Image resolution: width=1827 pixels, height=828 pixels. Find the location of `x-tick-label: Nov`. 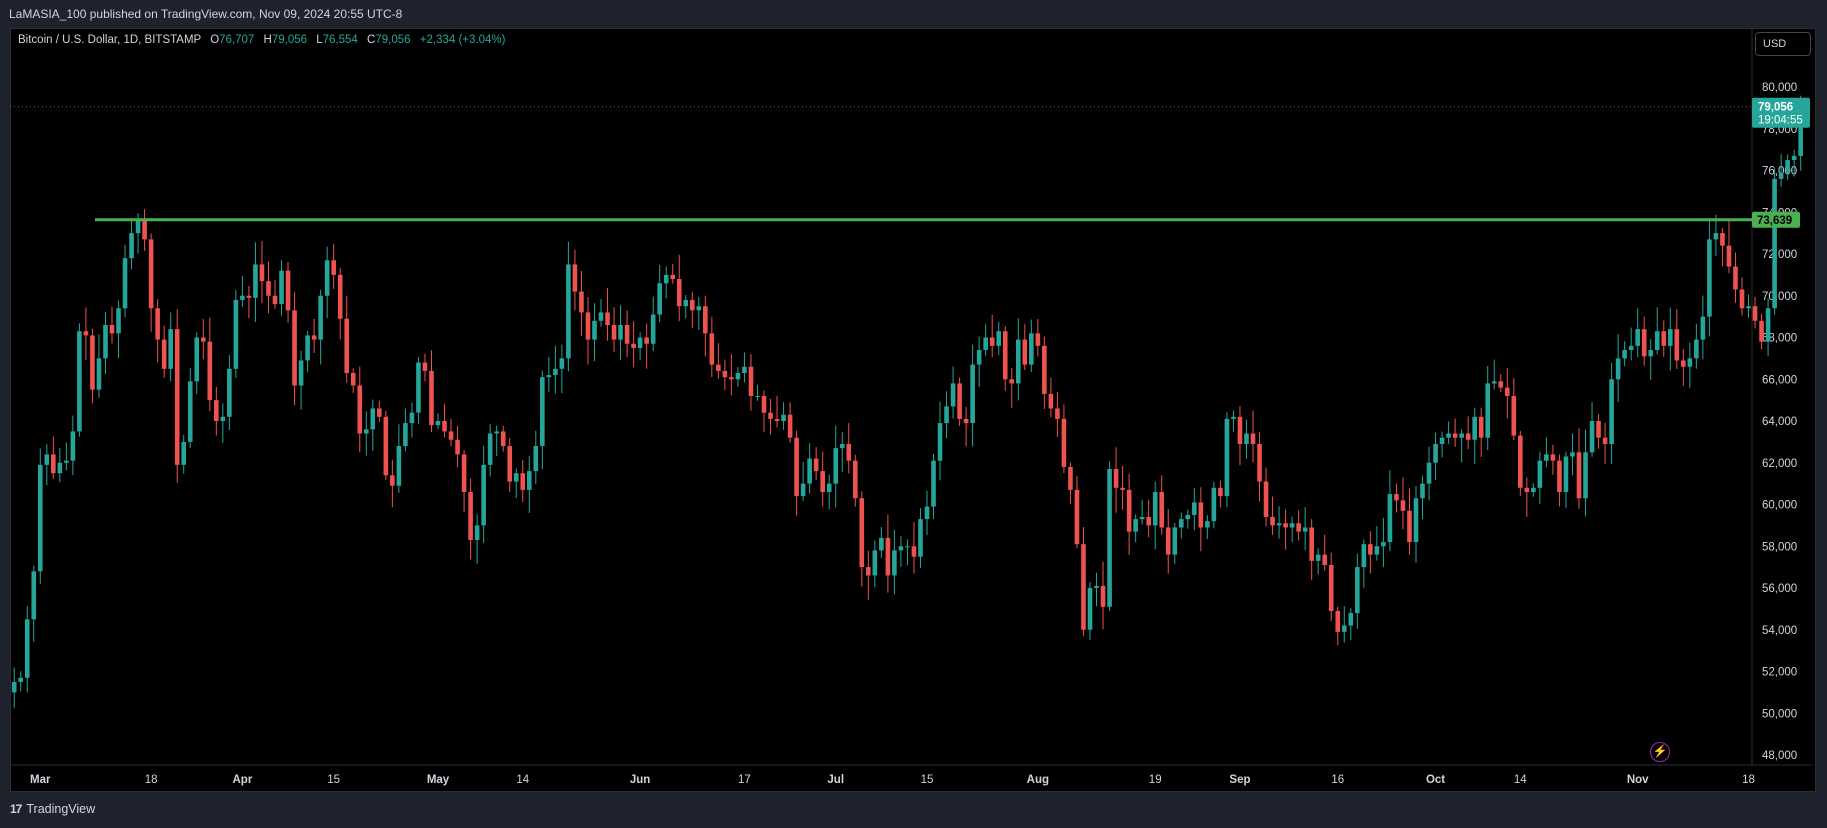

x-tick-label: Nov is located at coordinates (1638, 780).